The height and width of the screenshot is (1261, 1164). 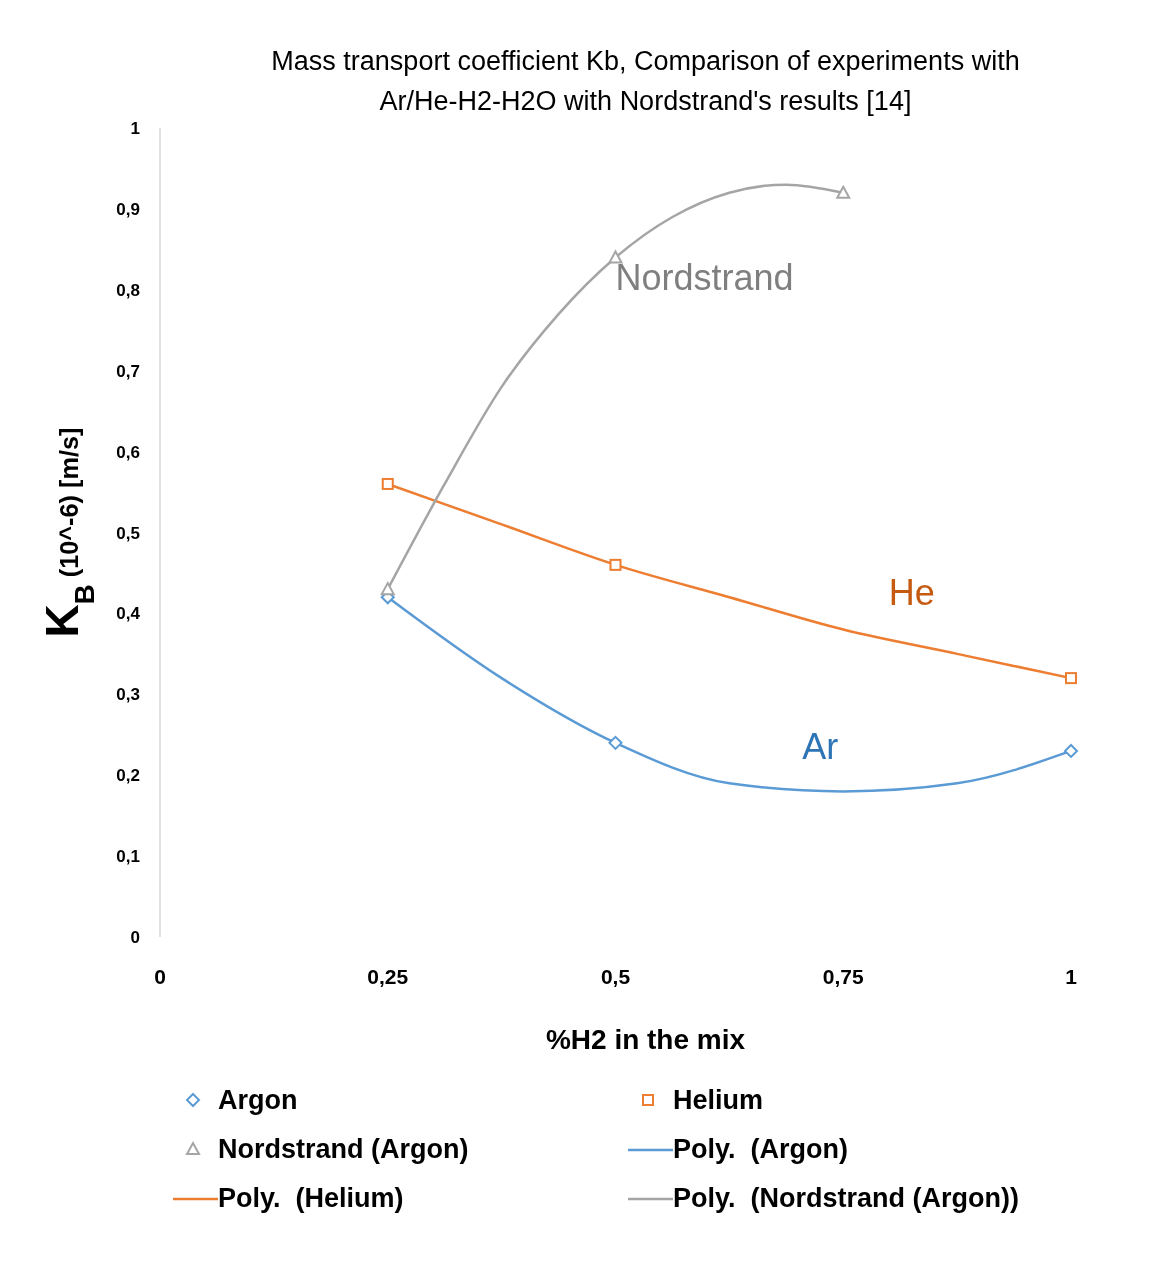 I want to click on y-tick-label: 0,6, so click(x=128, y=452).